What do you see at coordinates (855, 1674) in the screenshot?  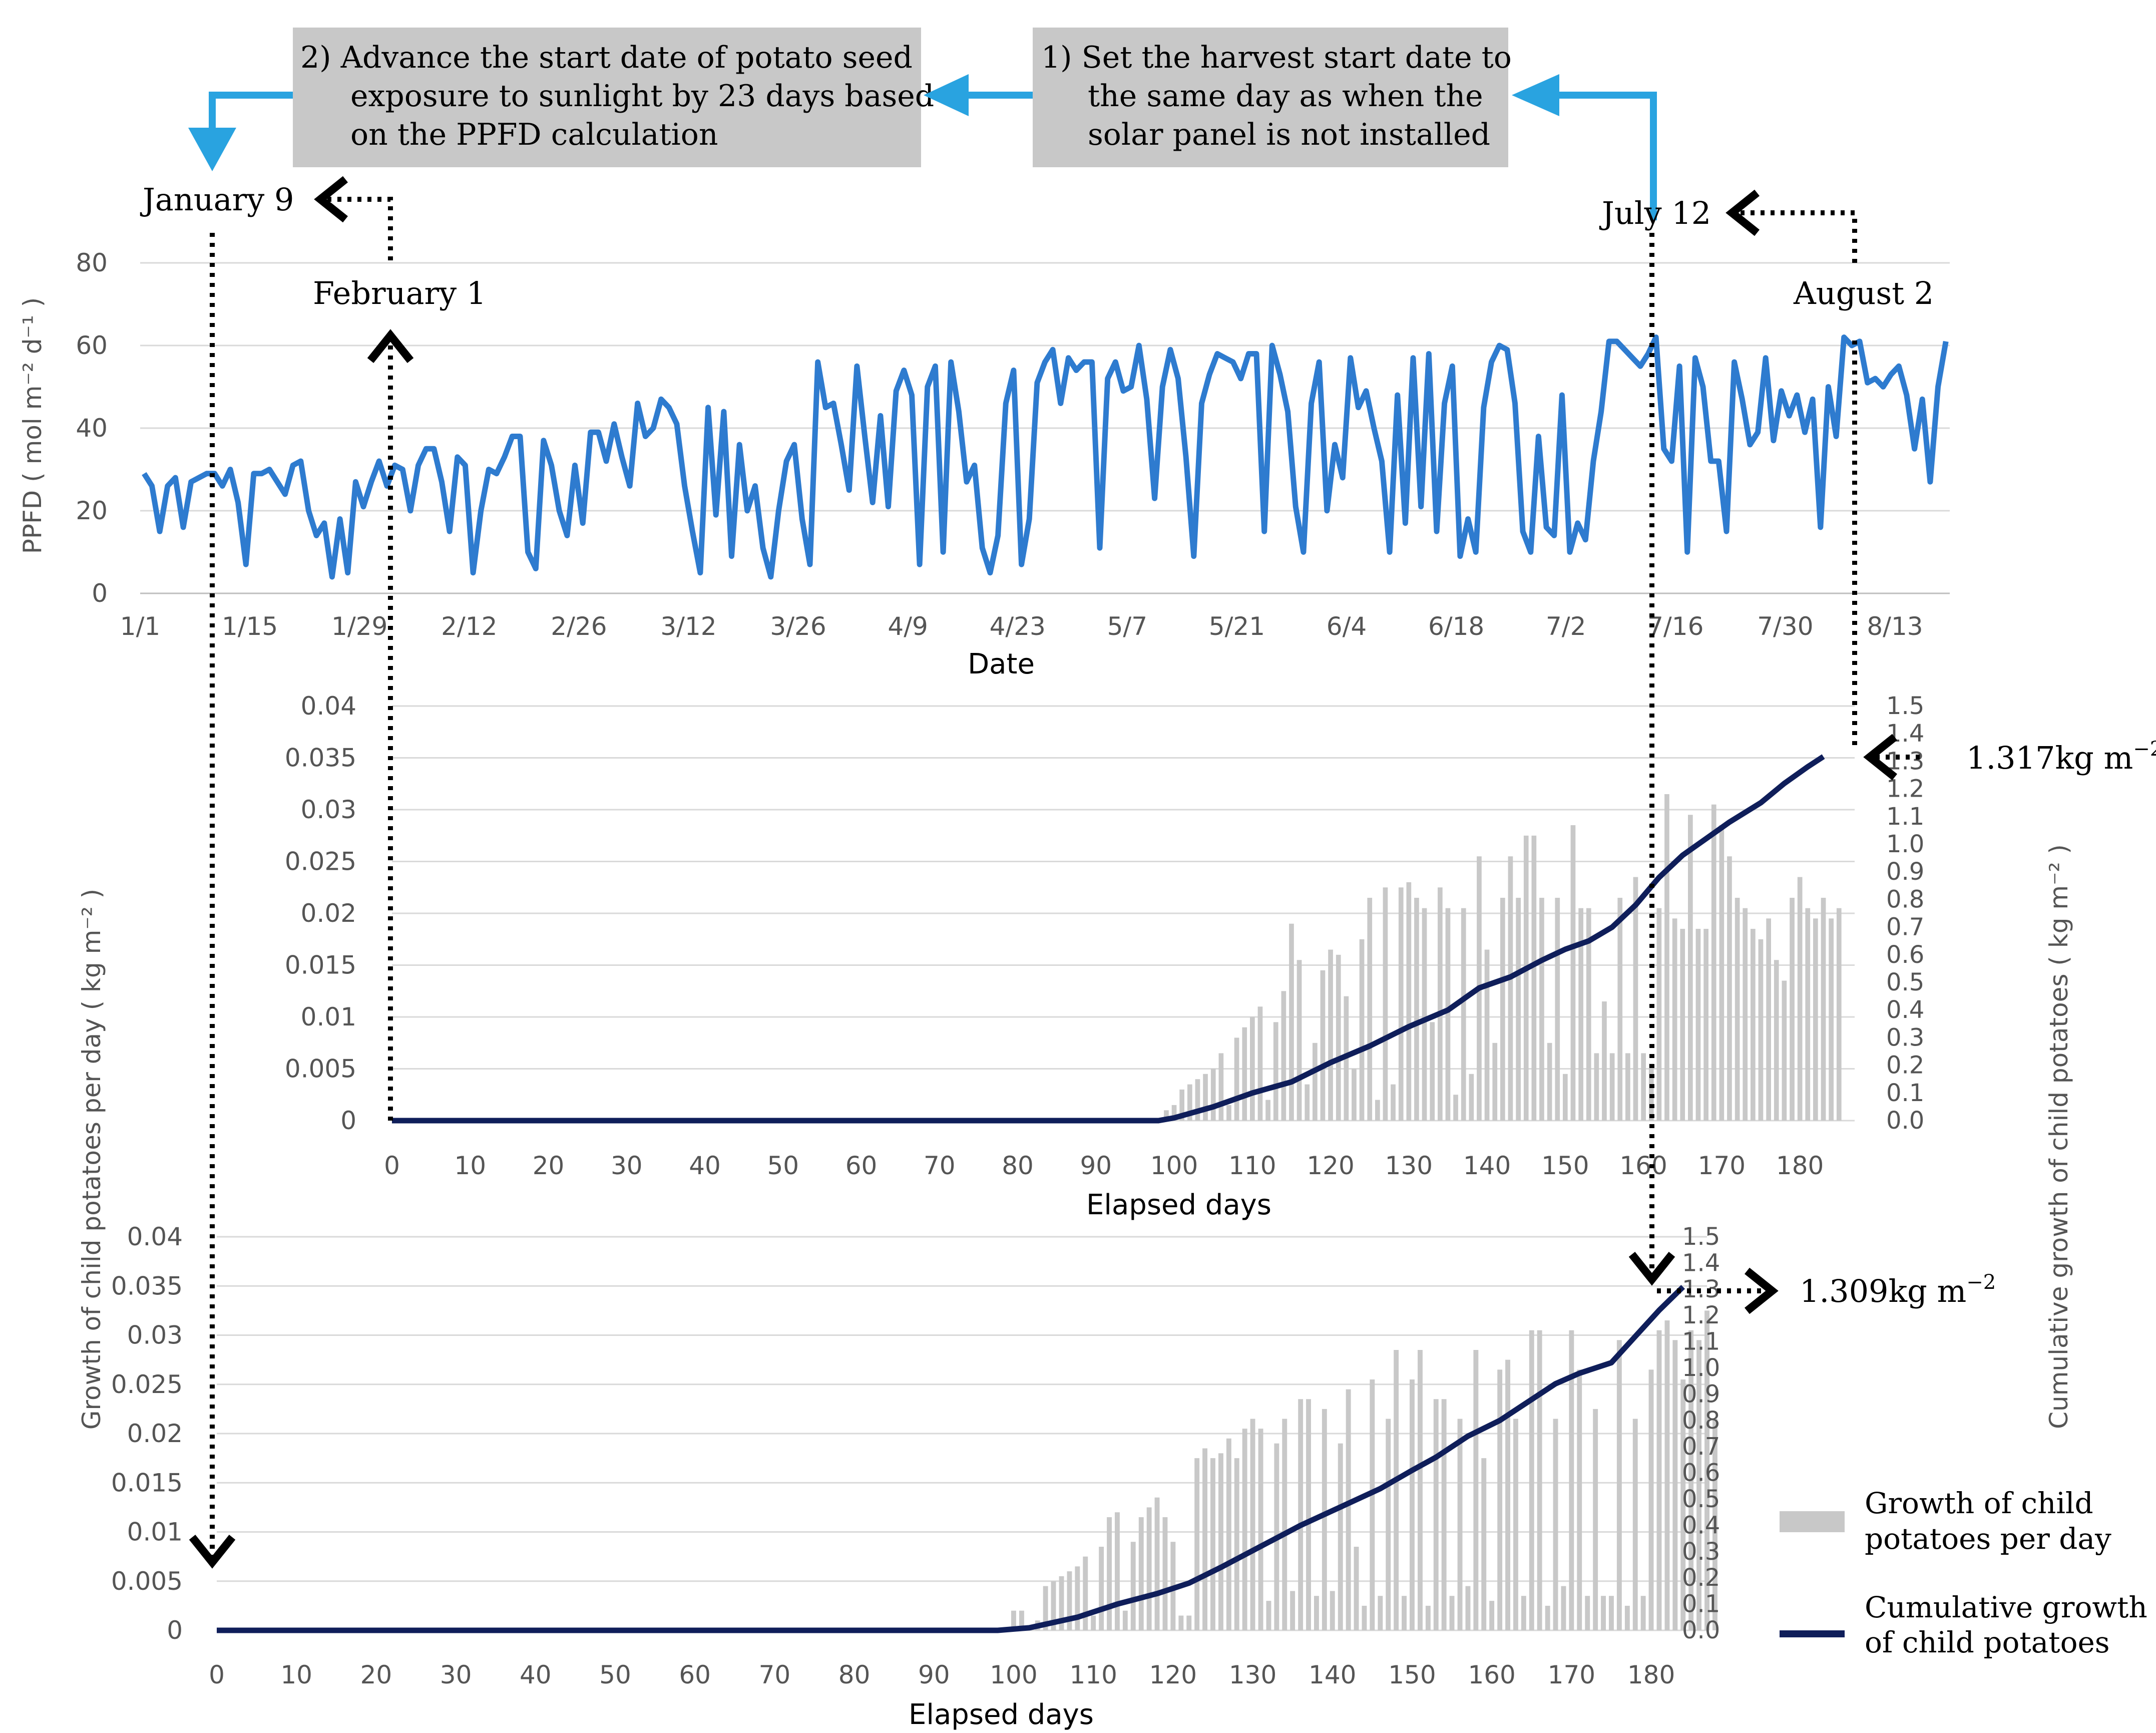 I see `growth-bottom-x-tick: 80` at bounding box center [855, 1674].